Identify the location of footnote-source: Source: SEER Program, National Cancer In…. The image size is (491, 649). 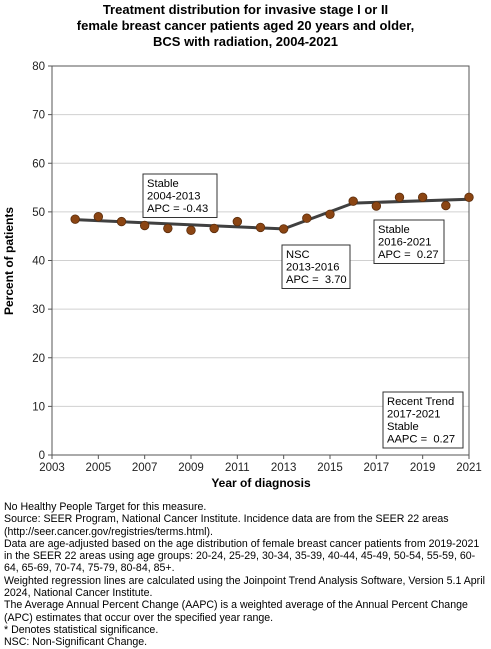
(228, 525).